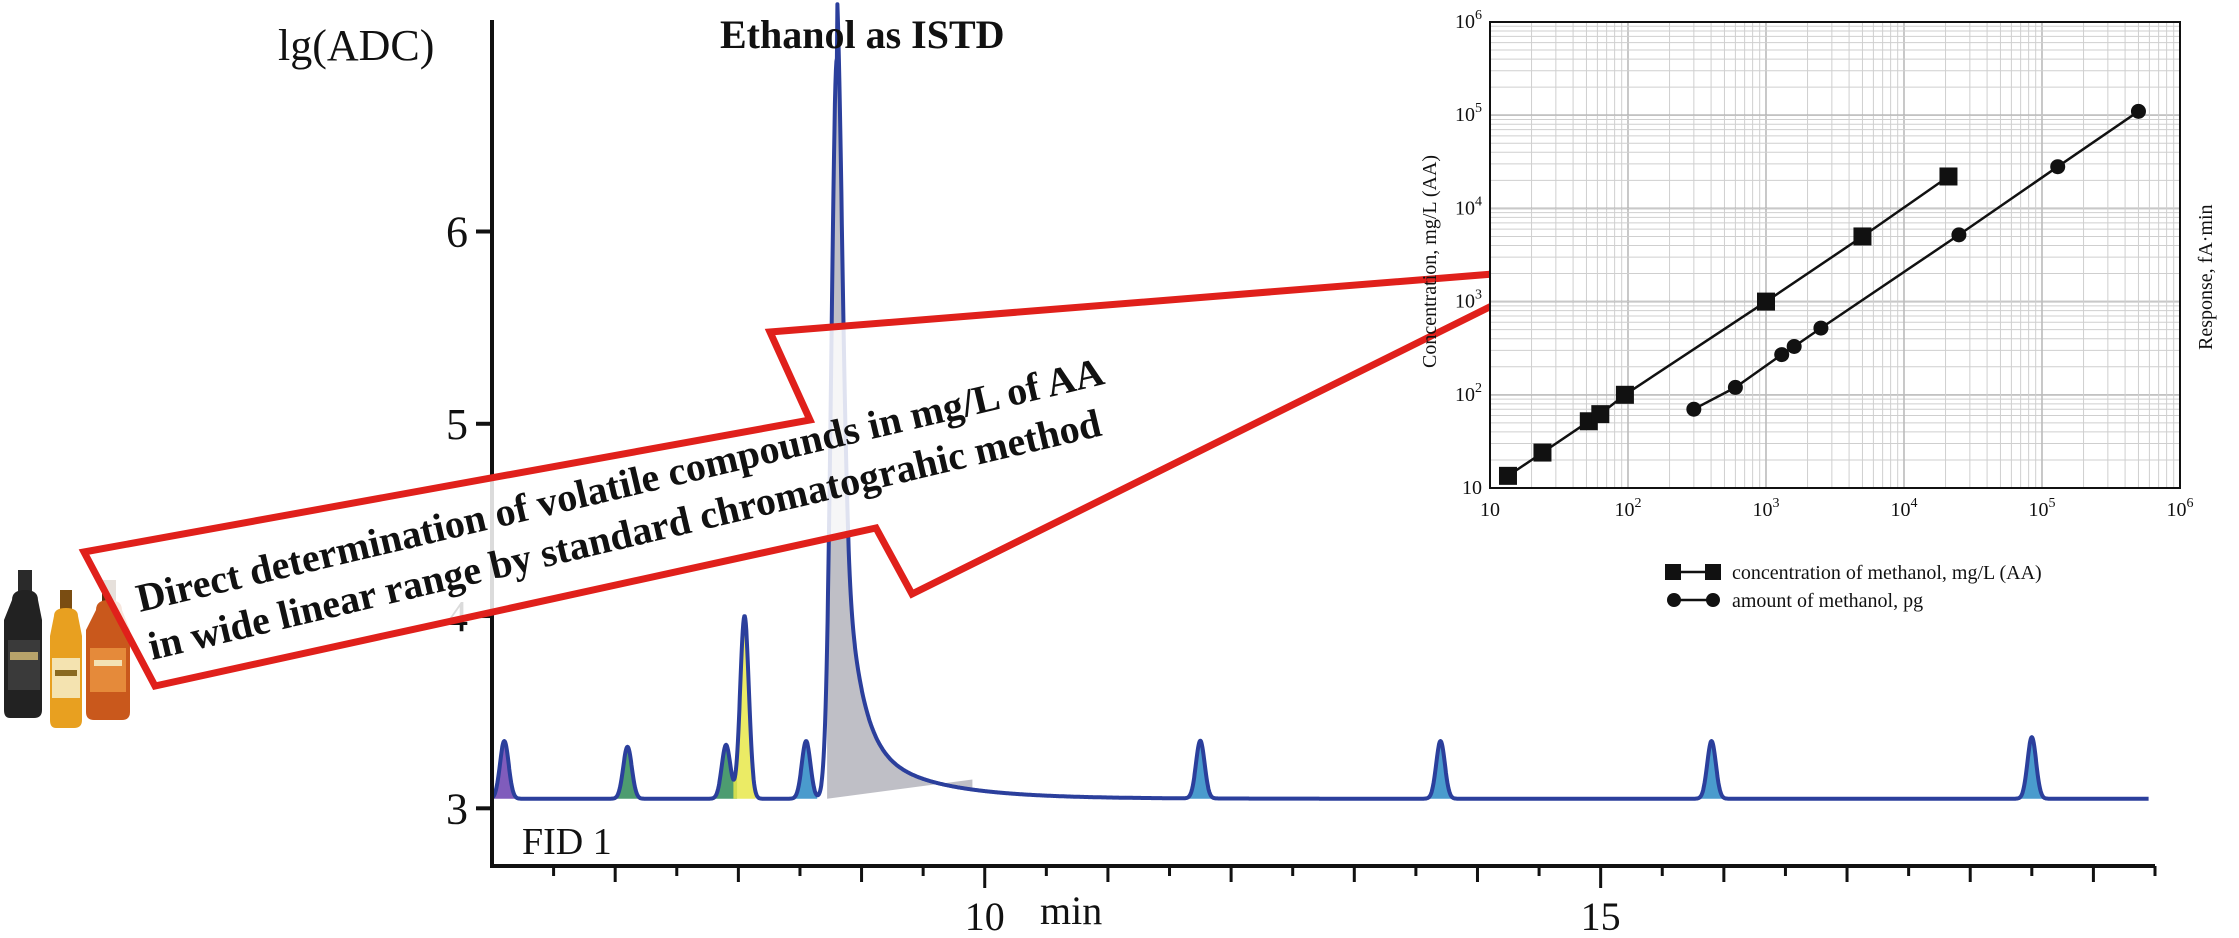  I want to click on inset-x-tick-label: 10³, so click(1766, 508).